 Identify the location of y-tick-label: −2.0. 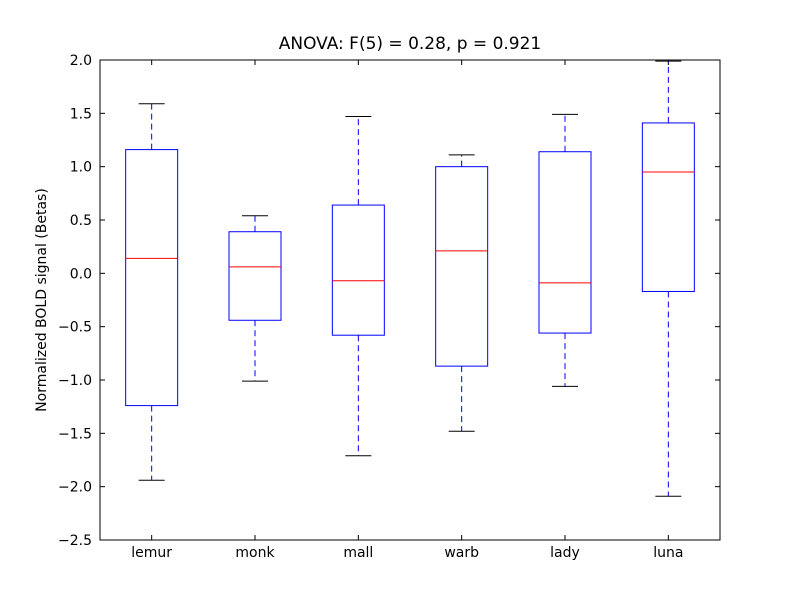
(75, 488).